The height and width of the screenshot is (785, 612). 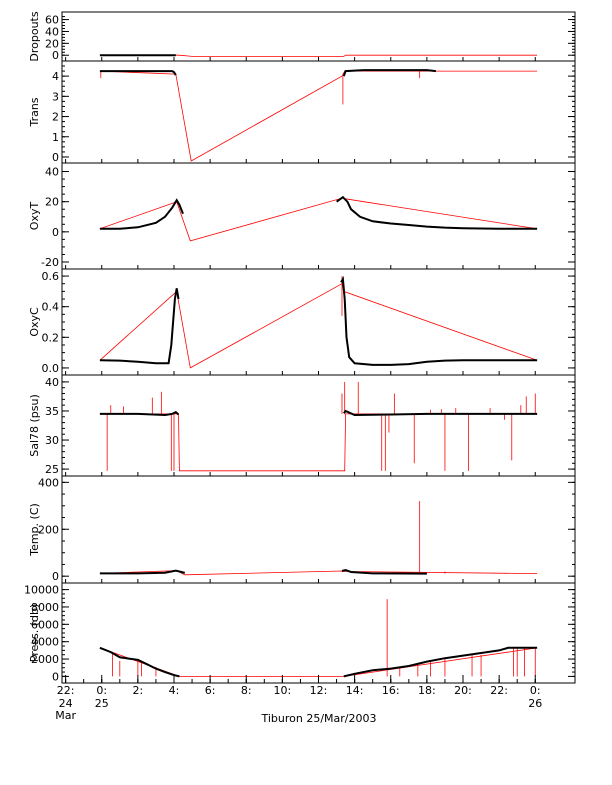 I want to click on x-tick-label: 6:, so click(x=210, y=690).